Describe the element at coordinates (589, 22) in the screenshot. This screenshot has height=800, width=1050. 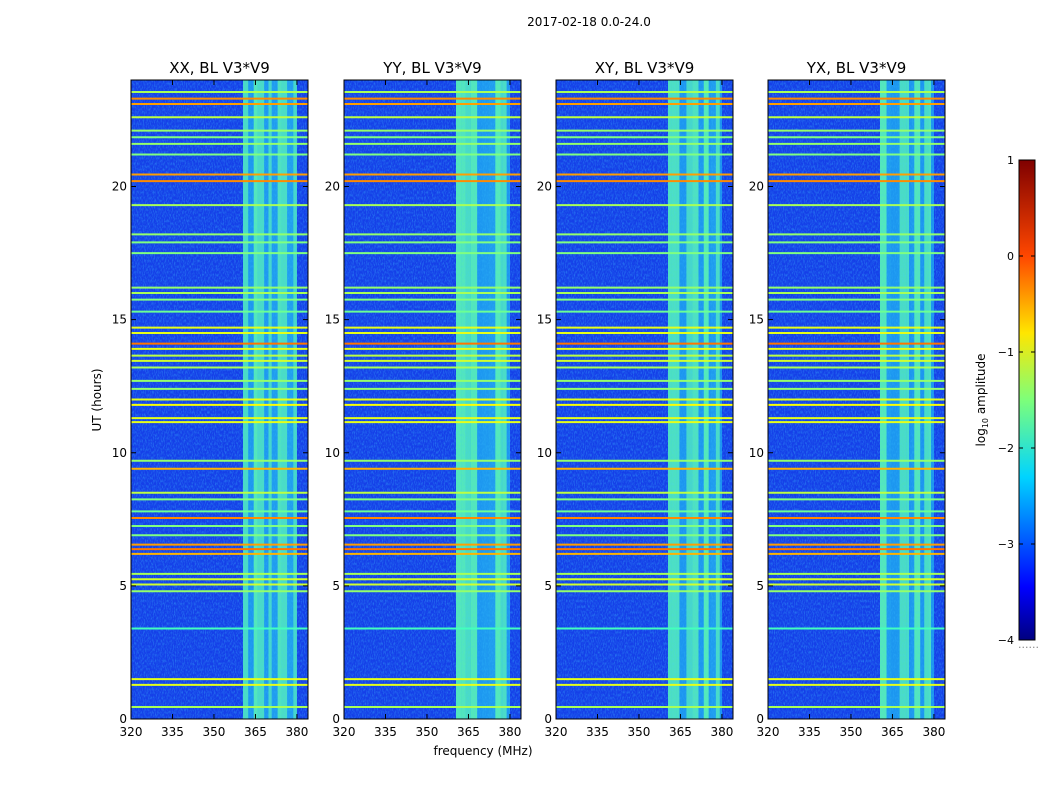
I see `figure-suptitle: 2017-02-18 0.0-24.0` at that location.